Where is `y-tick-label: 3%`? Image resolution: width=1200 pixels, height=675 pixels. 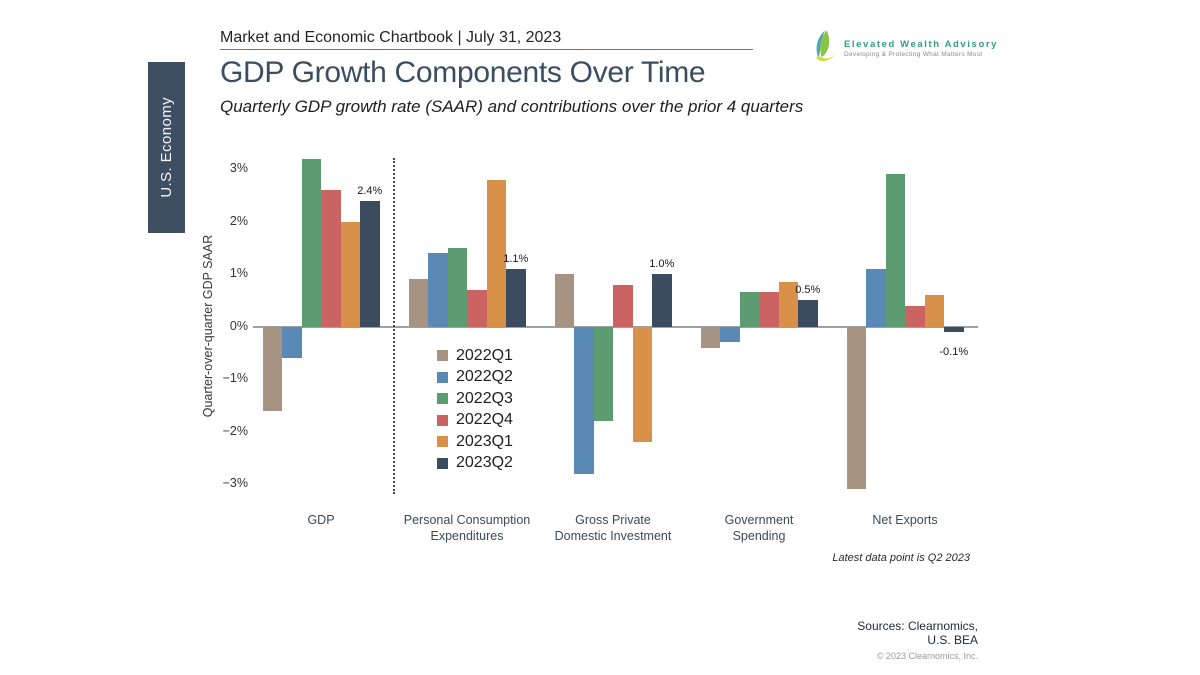
y-tick-label: 3% is located at coordinates (238, 168).